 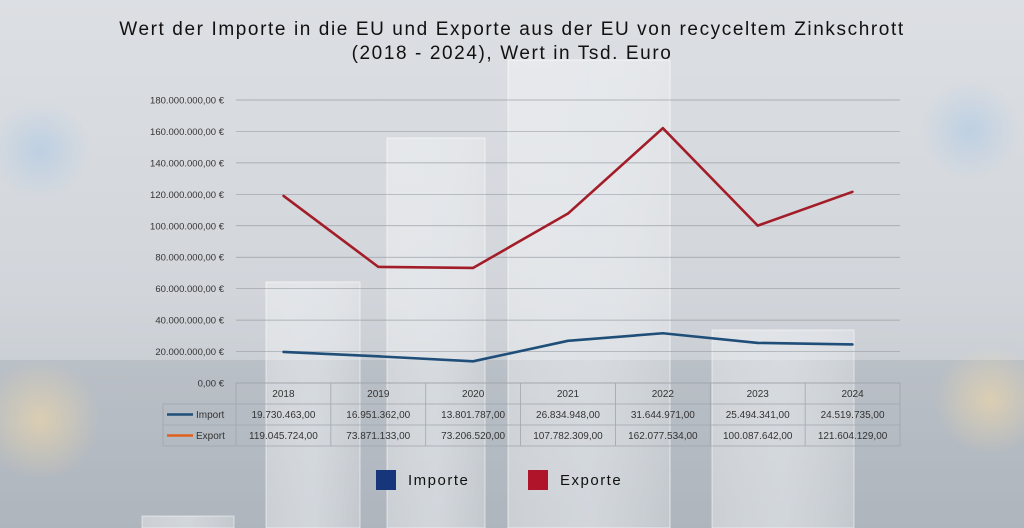 I want to click on legend-swatch-importe, so click(x=386, y=480).